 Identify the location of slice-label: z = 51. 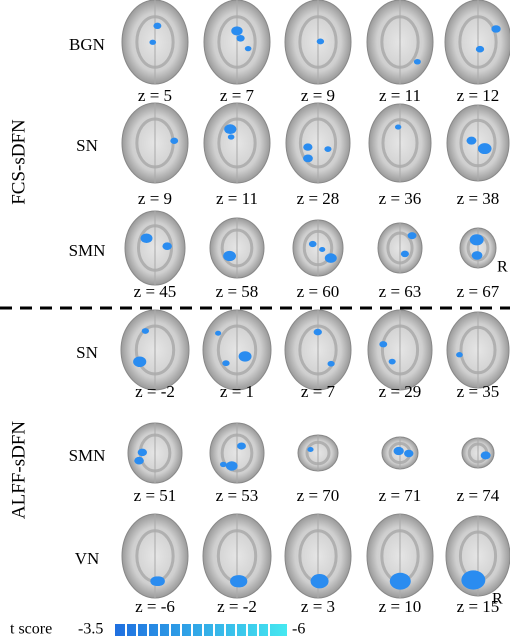
(155, 495).